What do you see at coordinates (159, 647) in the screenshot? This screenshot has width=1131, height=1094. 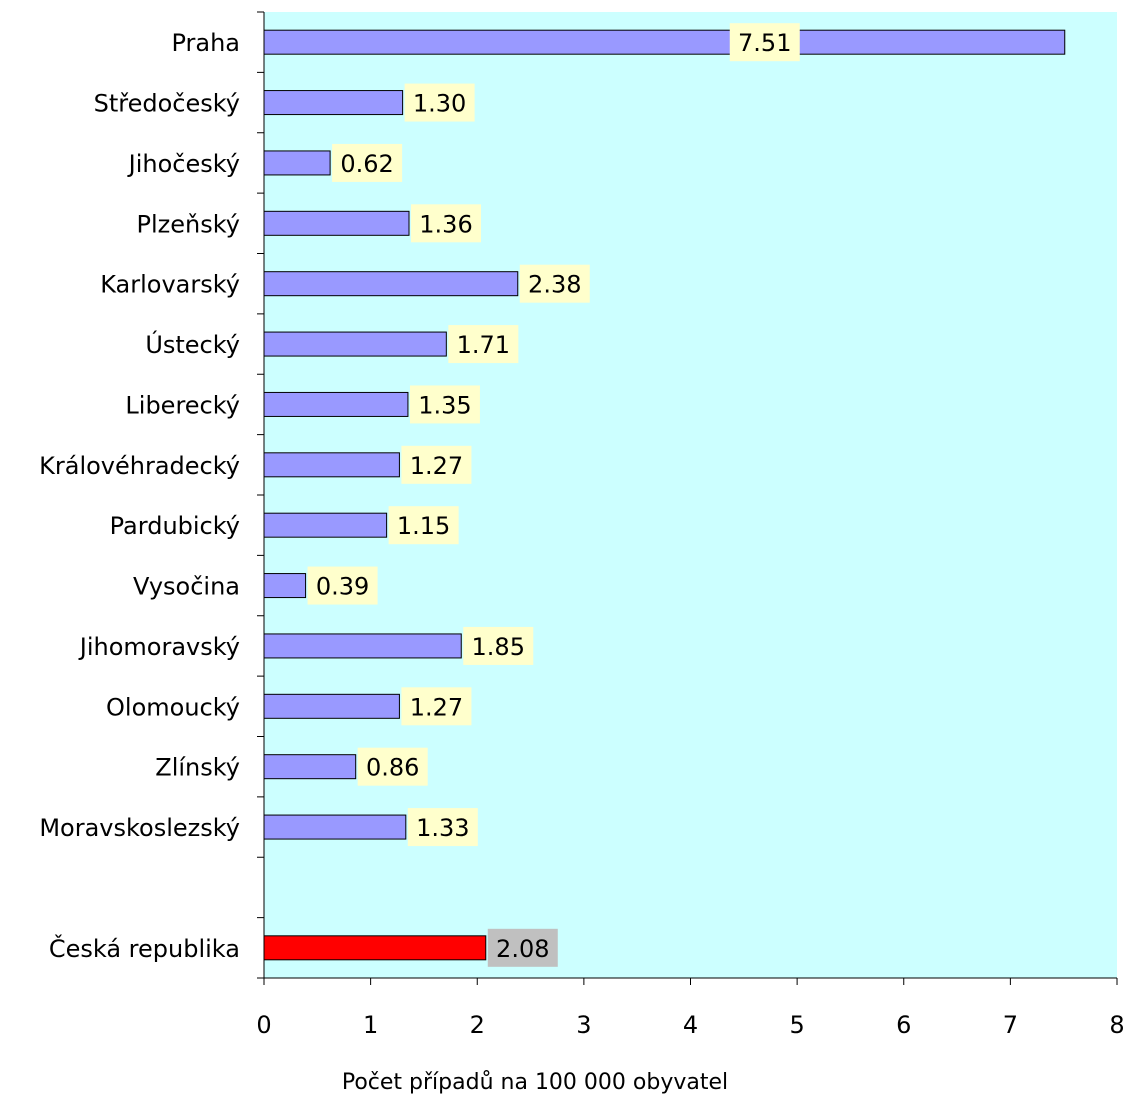 I see `category-label: Jihomoravský` at bounding box center [159, 647].